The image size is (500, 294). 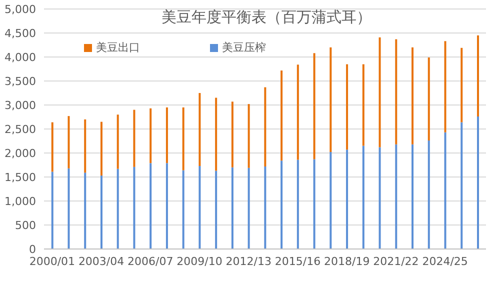 What do you see at coordinates (445, 261) in the screenshot?
I see `x-tick-label: 2024/25` at bounding box center [445, 261].